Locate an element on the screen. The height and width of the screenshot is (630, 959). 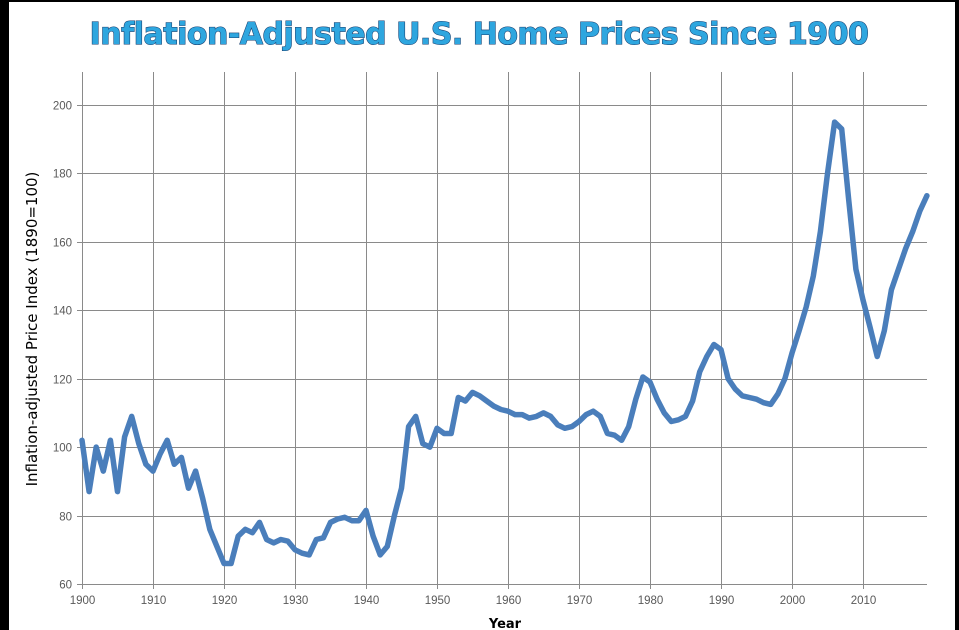
y-tick-label: 60 is located at coordinates (65, 586).